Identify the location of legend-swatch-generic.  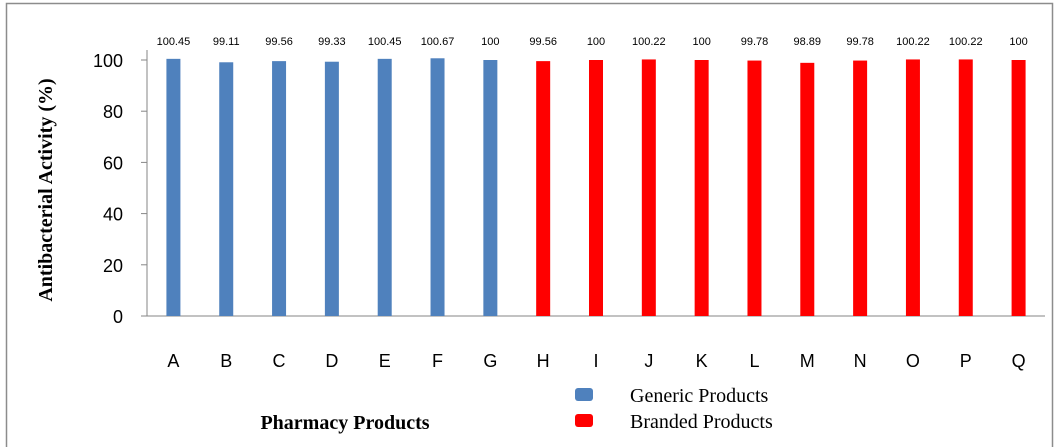
(584, 394).